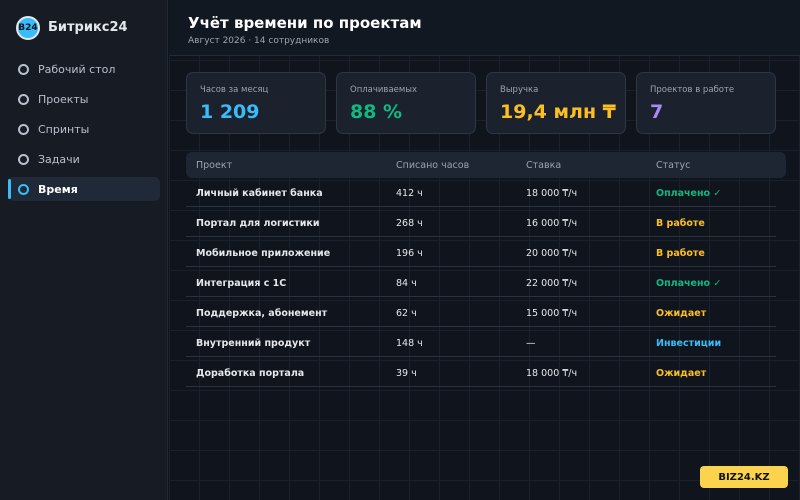 This screenshot has width=800, height=500. I want to click on cell: 268 ч, so click(409, 223).